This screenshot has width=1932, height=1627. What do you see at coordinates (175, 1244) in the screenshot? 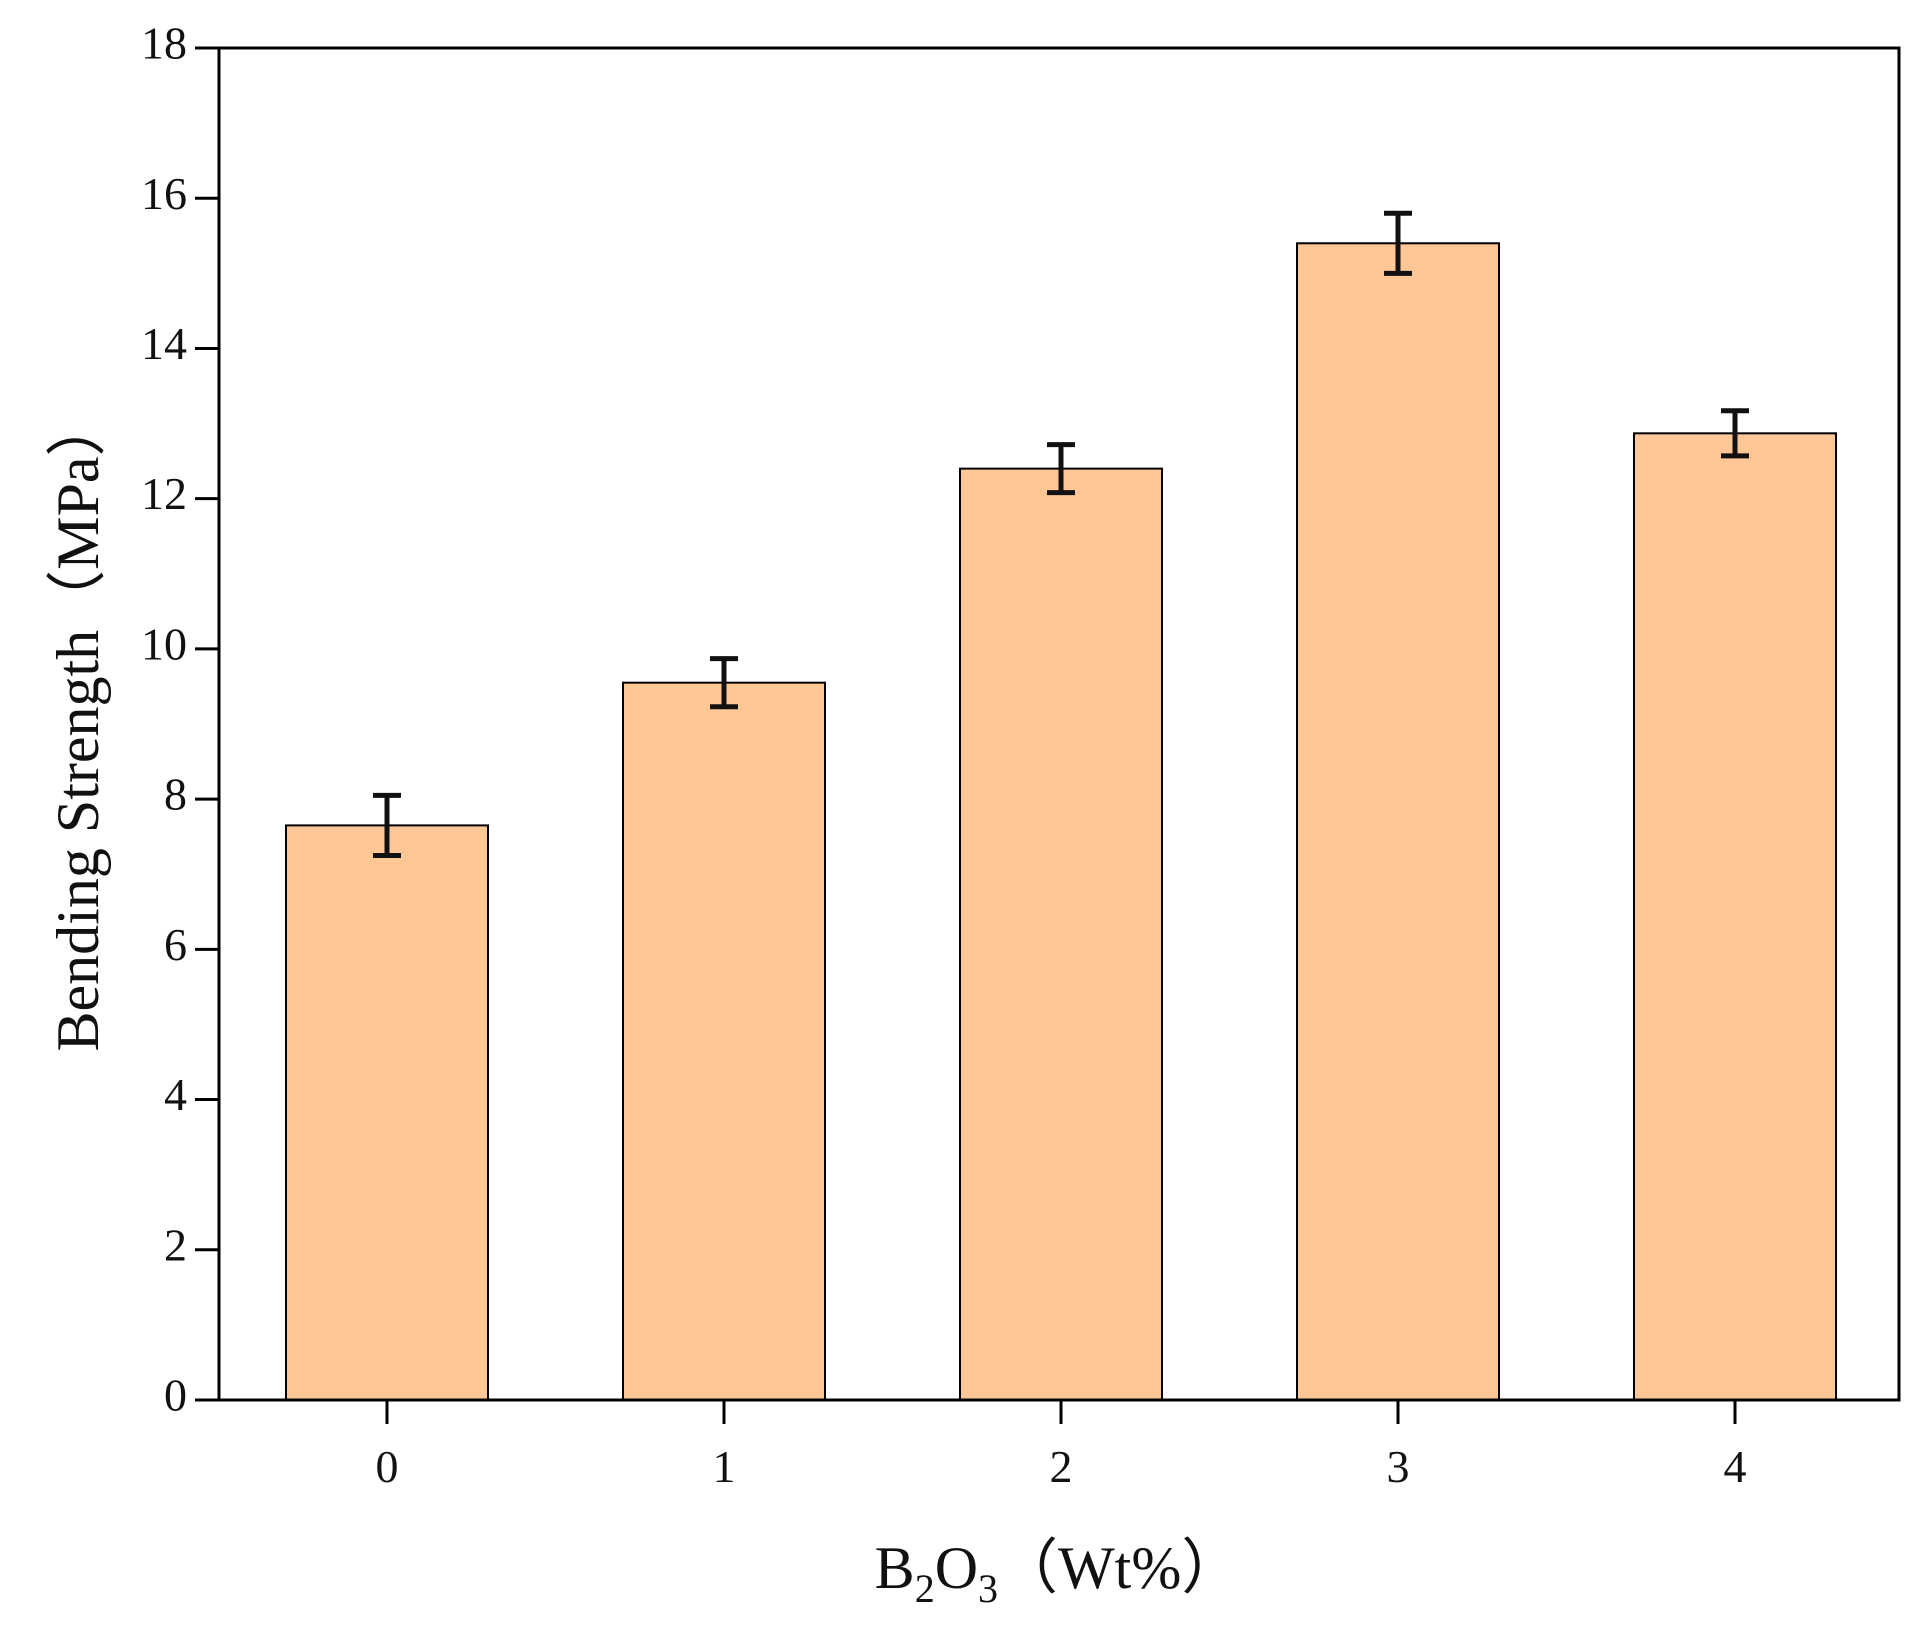
I see `y-tick-label: 2` at bounding box center [175, 1244].